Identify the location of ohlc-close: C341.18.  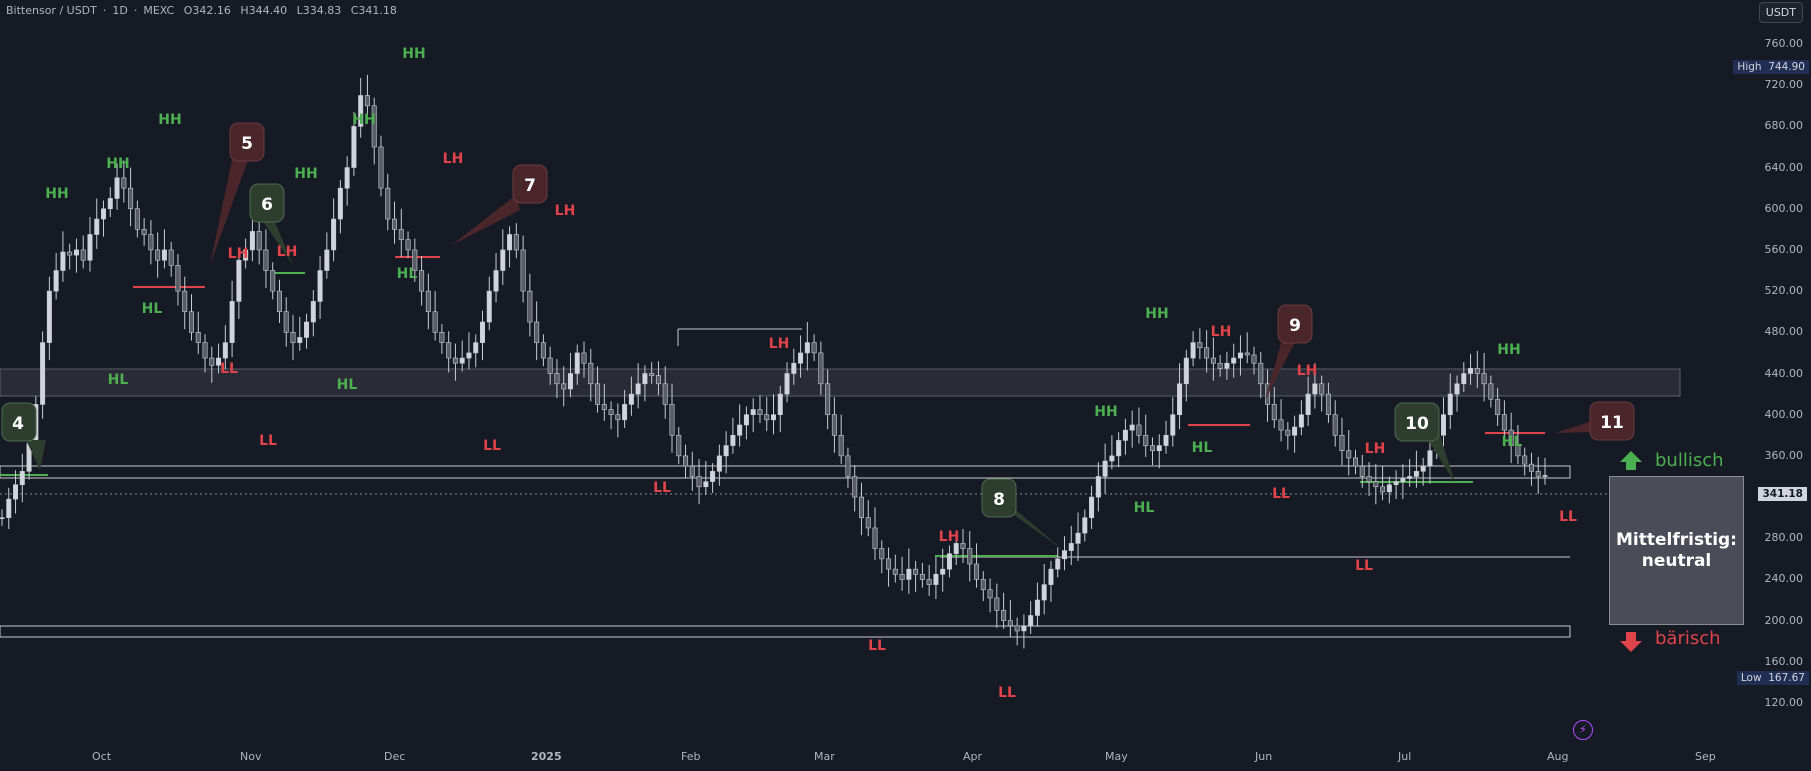
(373, 10).